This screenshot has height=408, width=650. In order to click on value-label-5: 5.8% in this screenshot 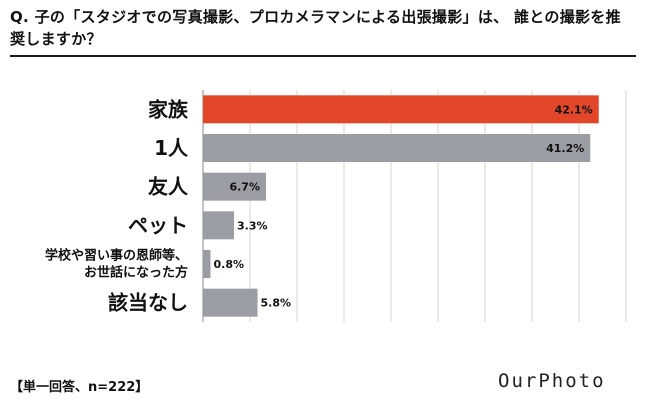, I will do `click(276, 303)`.